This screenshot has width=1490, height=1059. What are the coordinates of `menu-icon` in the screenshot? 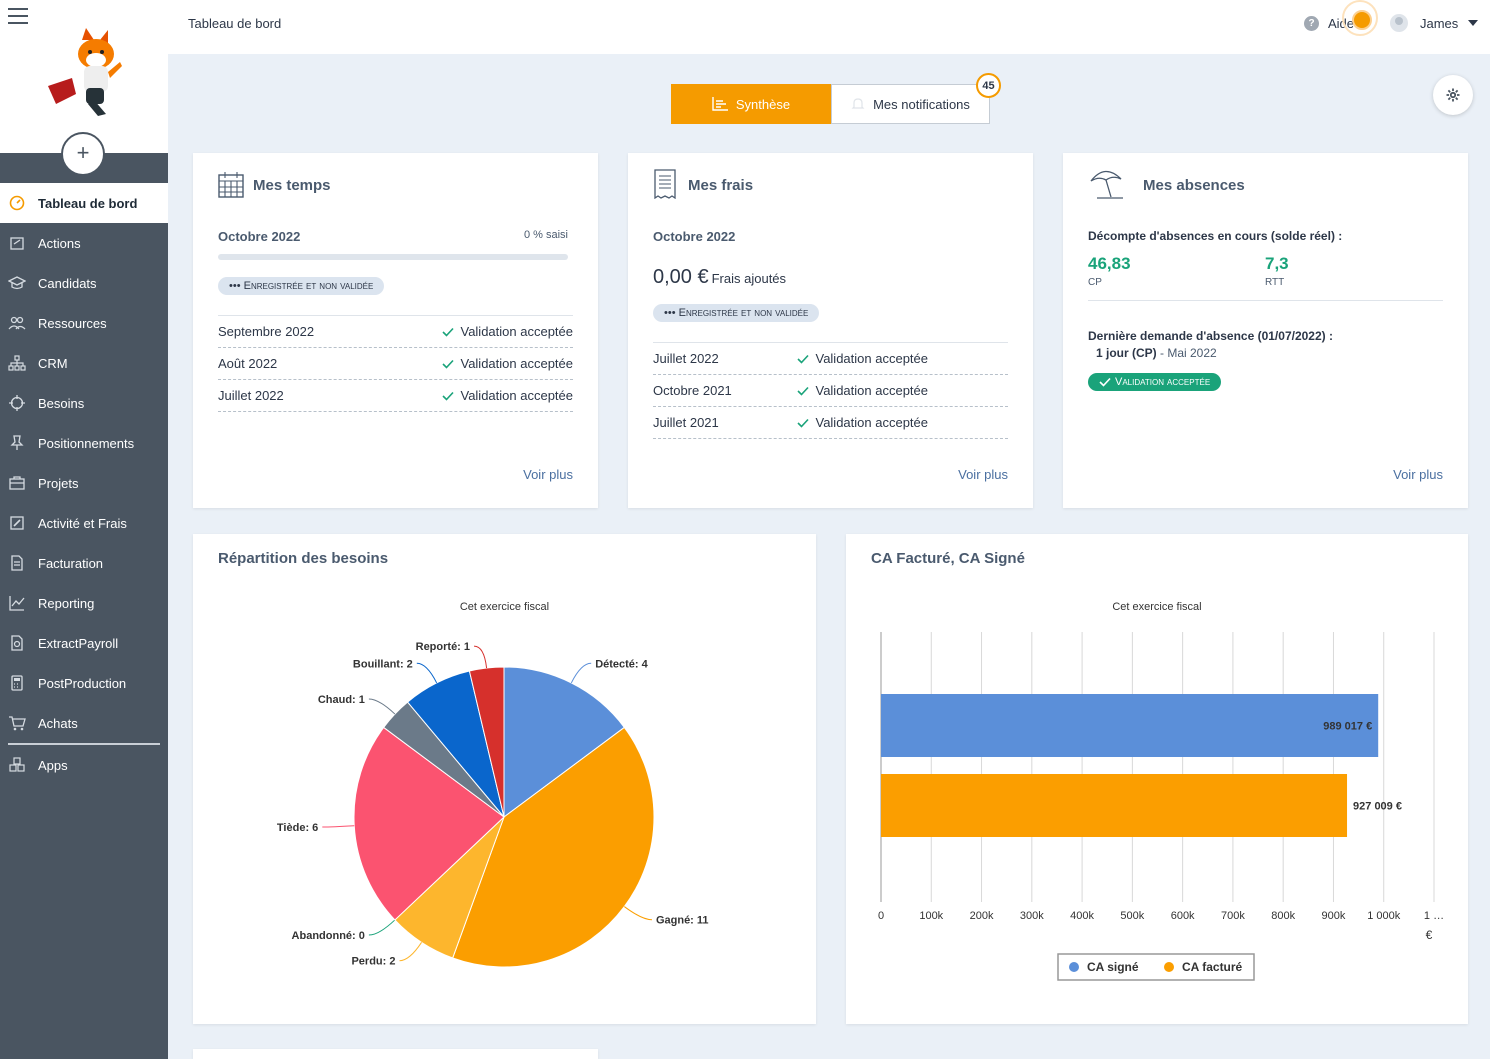 It's located at (18, 17).